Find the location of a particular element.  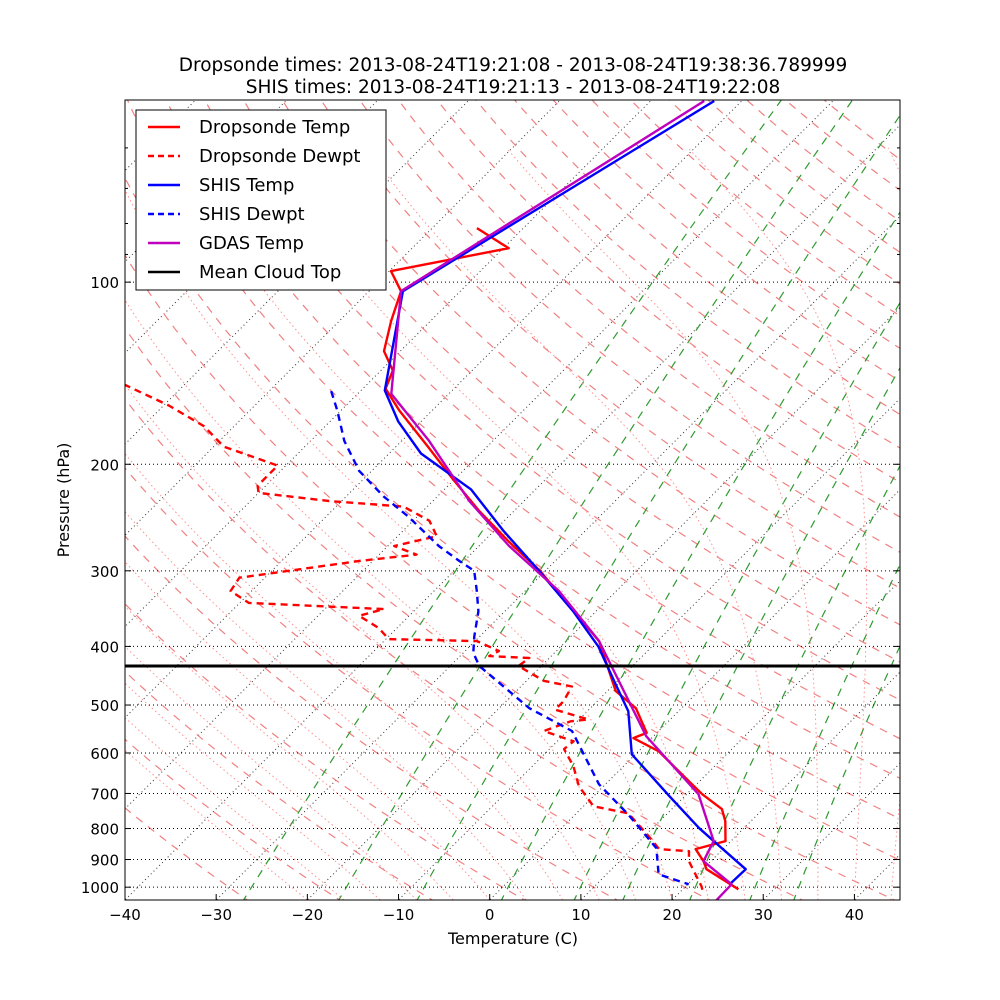

y-tick-label: 1000 is located at coordinates (100, 888).